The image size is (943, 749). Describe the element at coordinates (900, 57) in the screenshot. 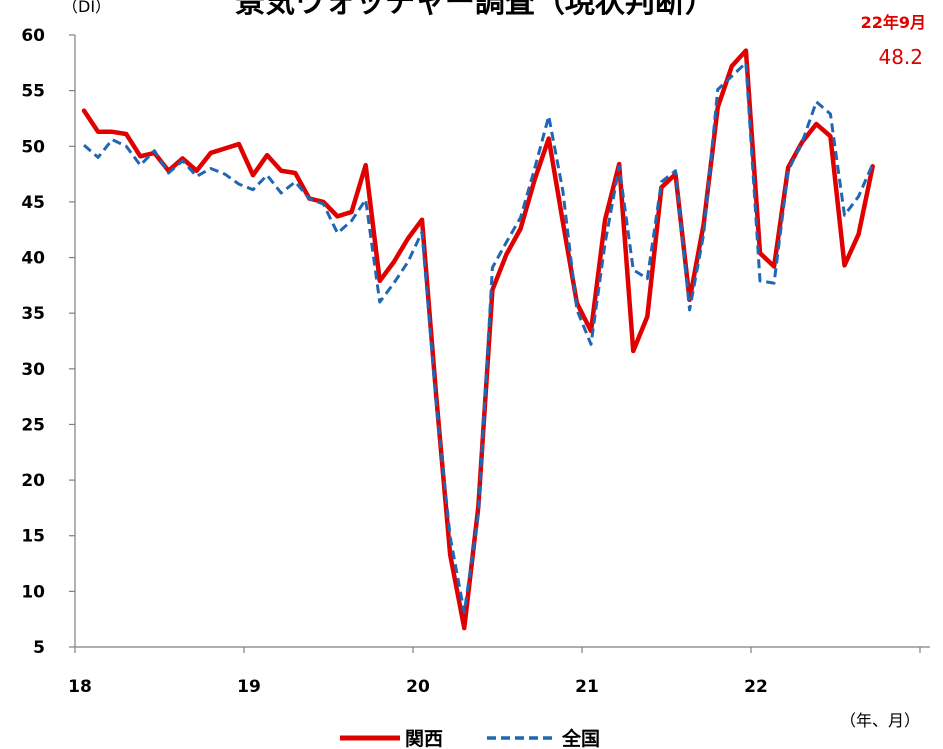

I see `annotation-value-label: 48.2` at that location.